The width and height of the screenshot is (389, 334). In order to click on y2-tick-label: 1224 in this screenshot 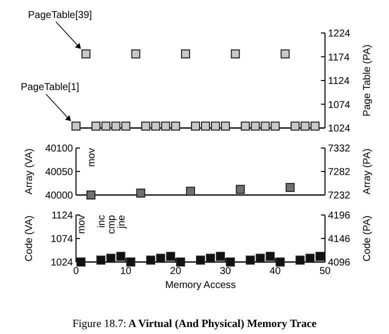, I will do `click(339, 34)`.